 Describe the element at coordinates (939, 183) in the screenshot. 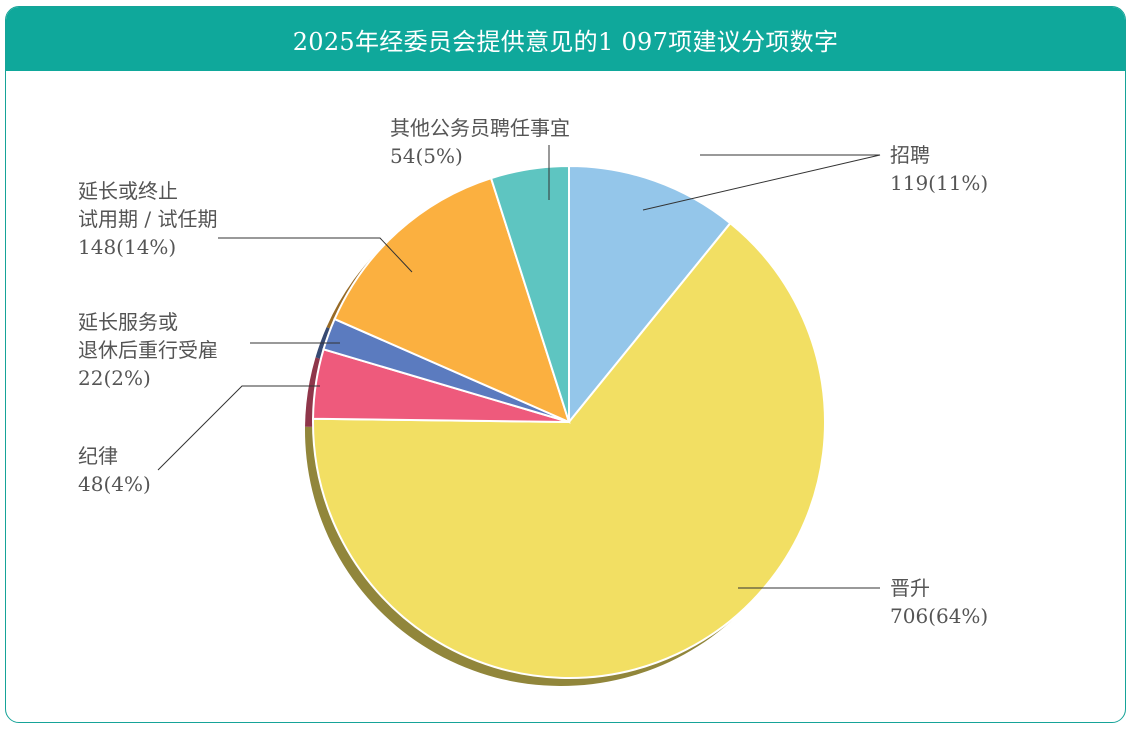

I see `slice-value-label: 119(11%)` at that location.